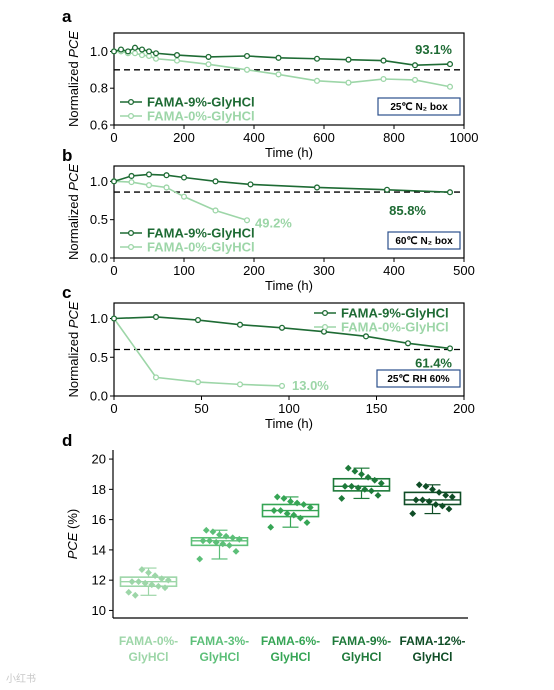 The image size is (554, 690). I want to click on end-value-label: 61.4%, so click(433, 362).